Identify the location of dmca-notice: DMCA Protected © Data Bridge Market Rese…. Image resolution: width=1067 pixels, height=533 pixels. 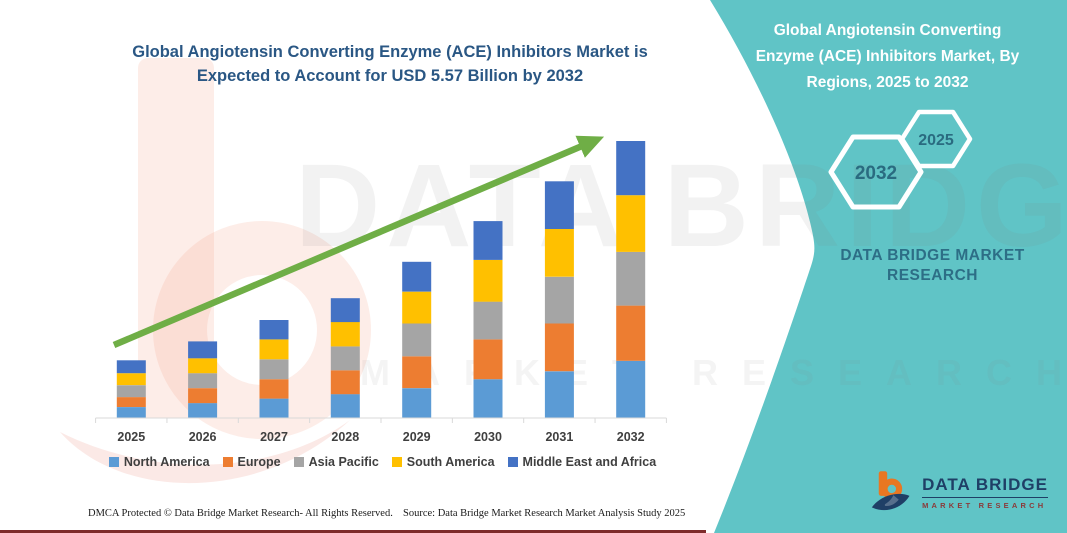
(240, 513).